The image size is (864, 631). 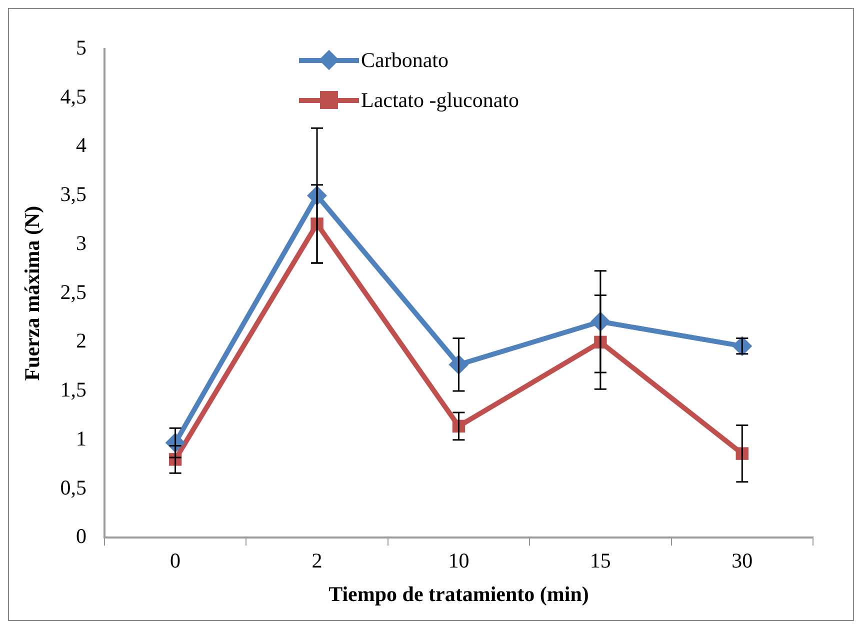 What do you see at coordinates (404, 60) in the screenshot?
I see `legend-label: Carbonato` at bounding box center [404, 60].